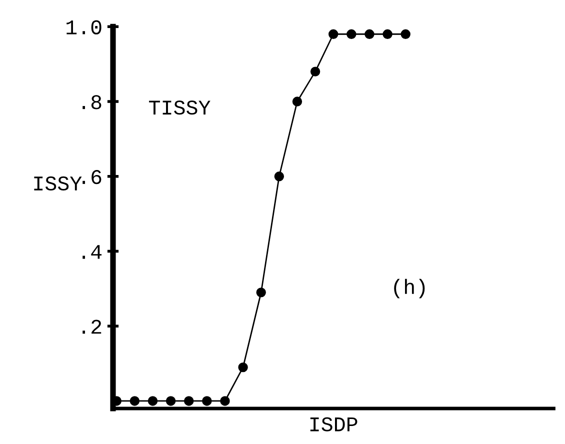 This screenshot has height=444, width=565. Describe the element at coordinates (179, 107) in the screenshot. I see `annotation: TISSY` at that location.